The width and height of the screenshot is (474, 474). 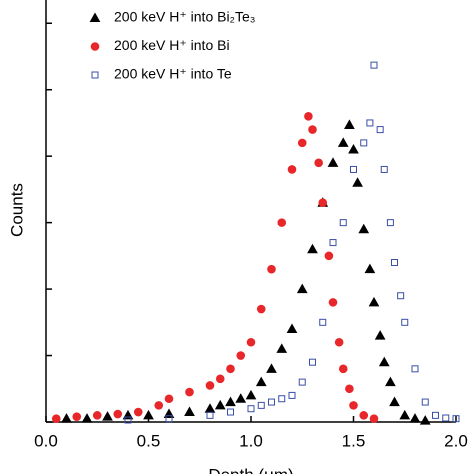 What do you see at coordinates (173, 74) in the screenshot?
I see `legend-label: 200 keV H⁺ into Te` at bounding box center [173, 74].